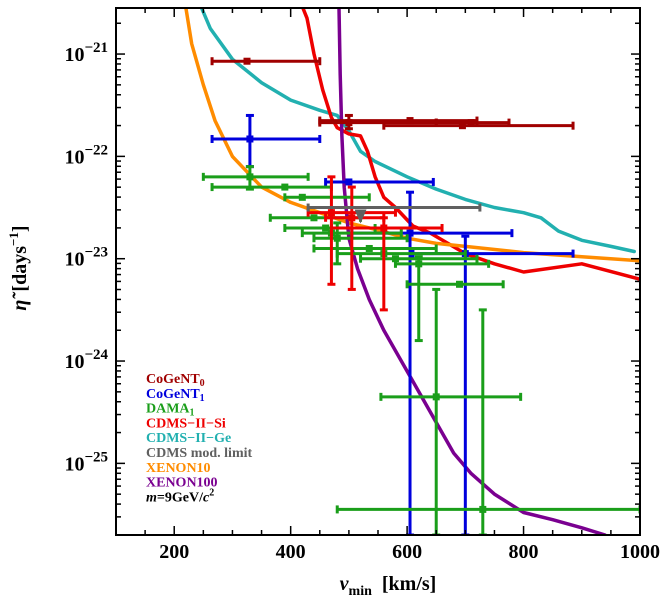 The width and height of the screenshot is (664, 598). I want to click on y-axis-title-unit-close: ], so click(20, 228).